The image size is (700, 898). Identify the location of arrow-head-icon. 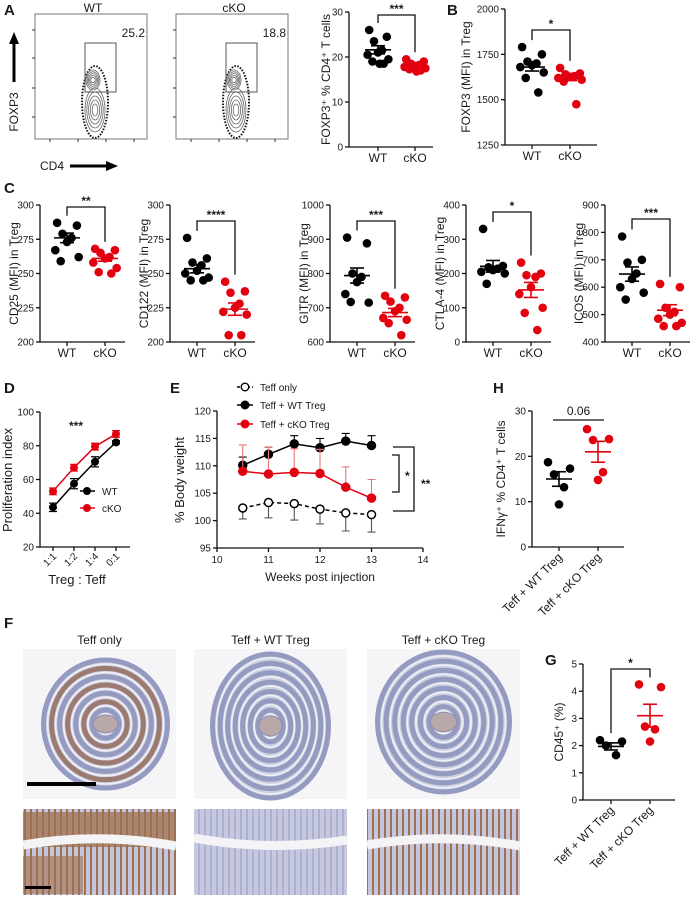
(112, 166).